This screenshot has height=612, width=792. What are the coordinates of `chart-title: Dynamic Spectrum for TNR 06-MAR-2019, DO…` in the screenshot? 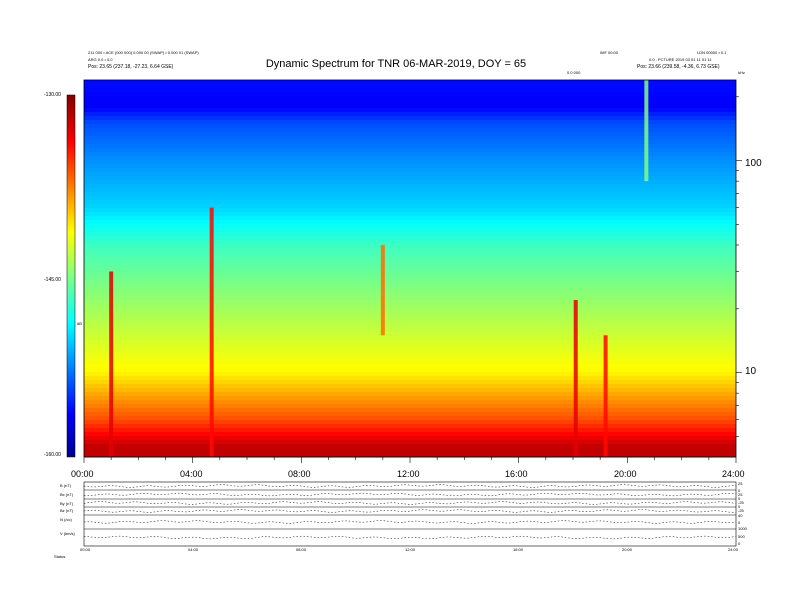 It's located at (396, 64).